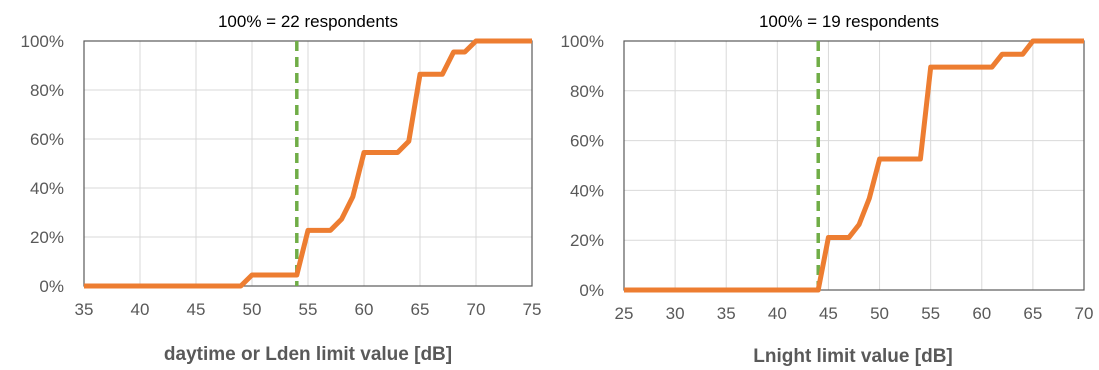 The width and height of the screenshot is (1099, 370). What do you see at coordinates (675, 313) in the screenshot?
I see `x-tick-label: 30` at bounding box center [675, 313].